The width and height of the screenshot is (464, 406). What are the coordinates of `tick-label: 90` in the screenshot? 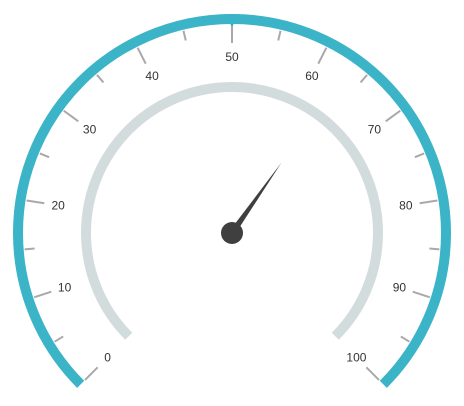 It's located at (400, 287).